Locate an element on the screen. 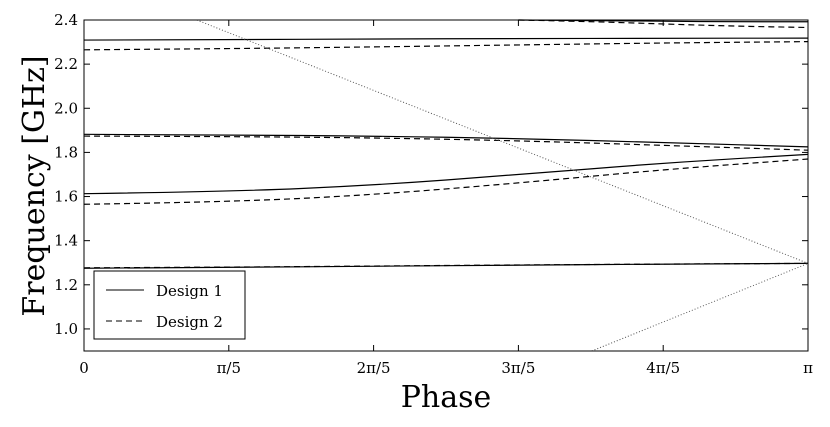 This screenshot has height=427, width=830. x-axis-title: Phase is located at coordinates (446, 397).